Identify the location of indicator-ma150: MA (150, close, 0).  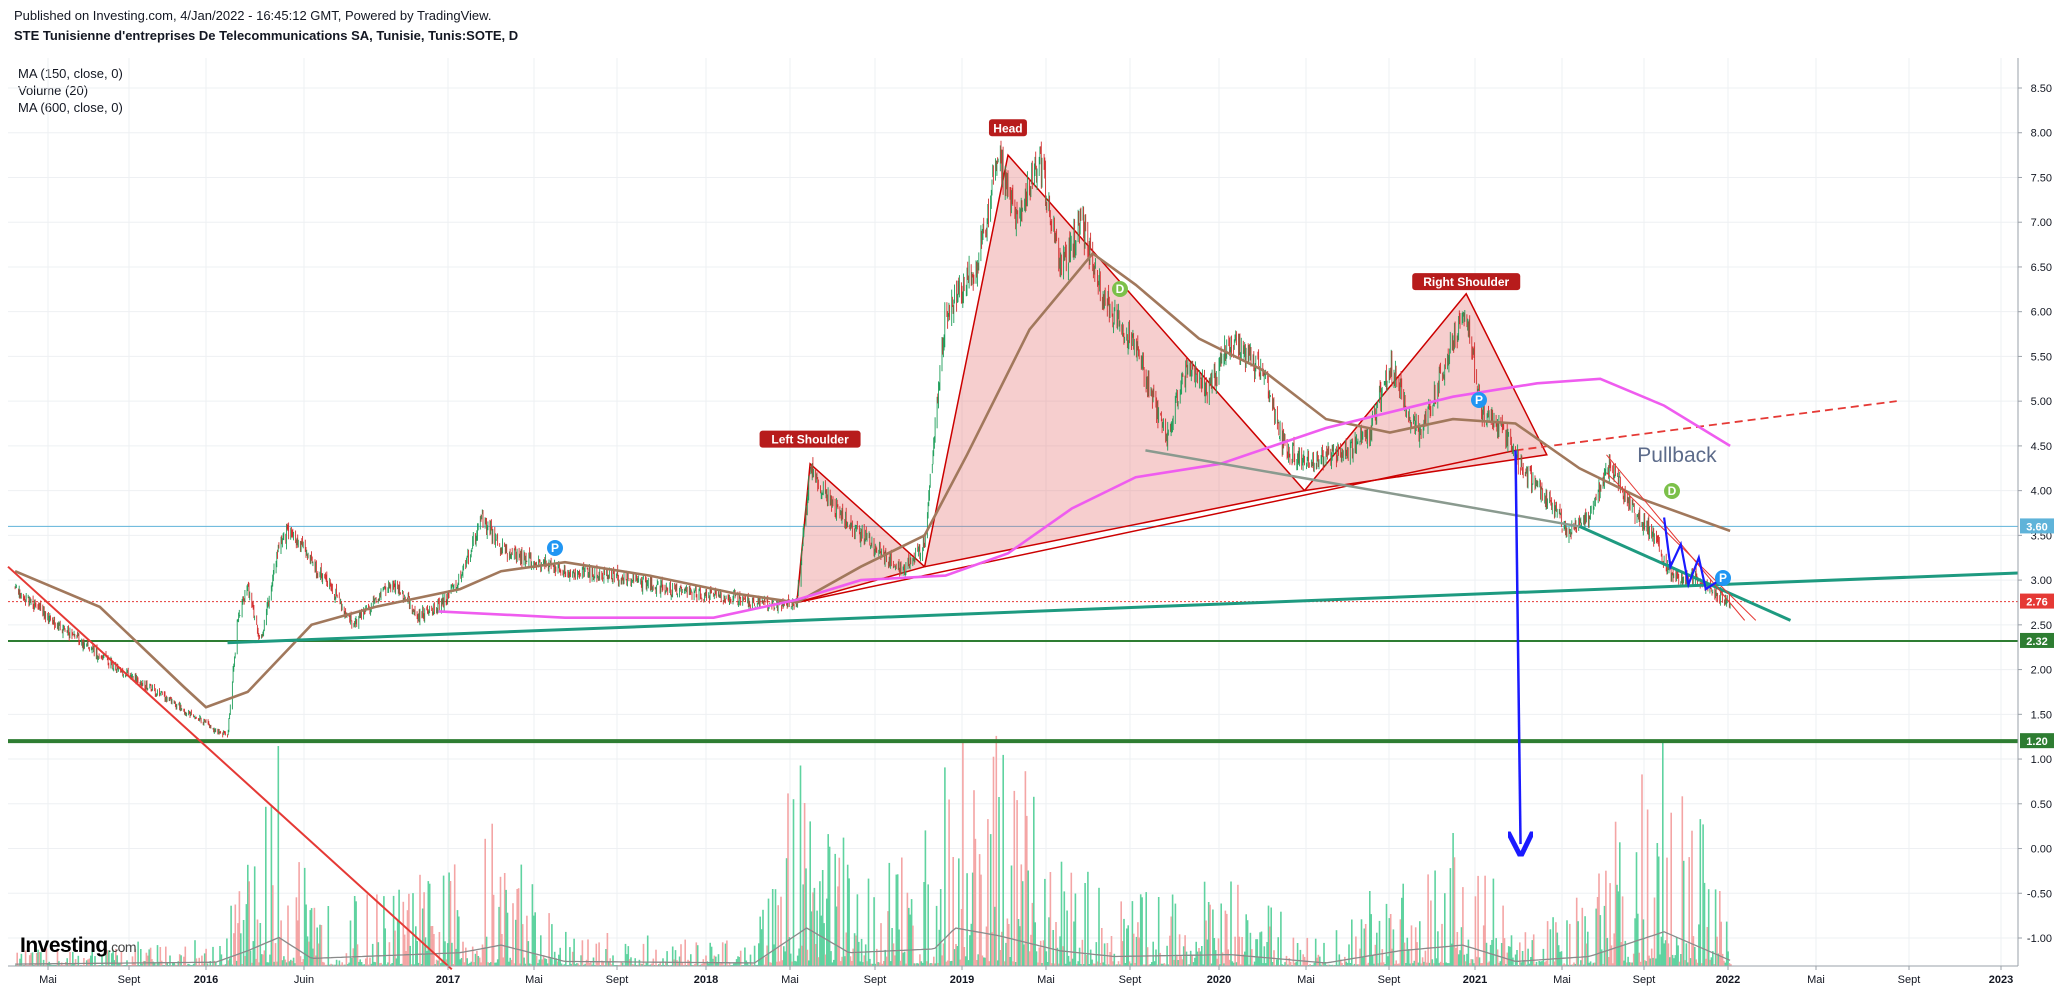
(70, 73).